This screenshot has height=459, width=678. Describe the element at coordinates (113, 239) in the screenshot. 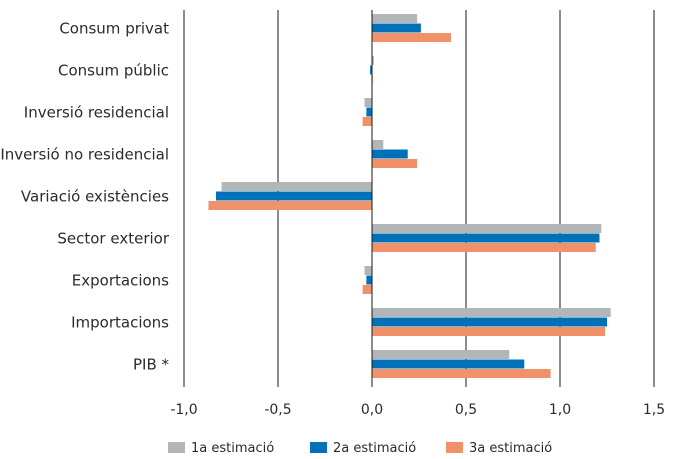

I see `category-label: Sector exterior` at that location.